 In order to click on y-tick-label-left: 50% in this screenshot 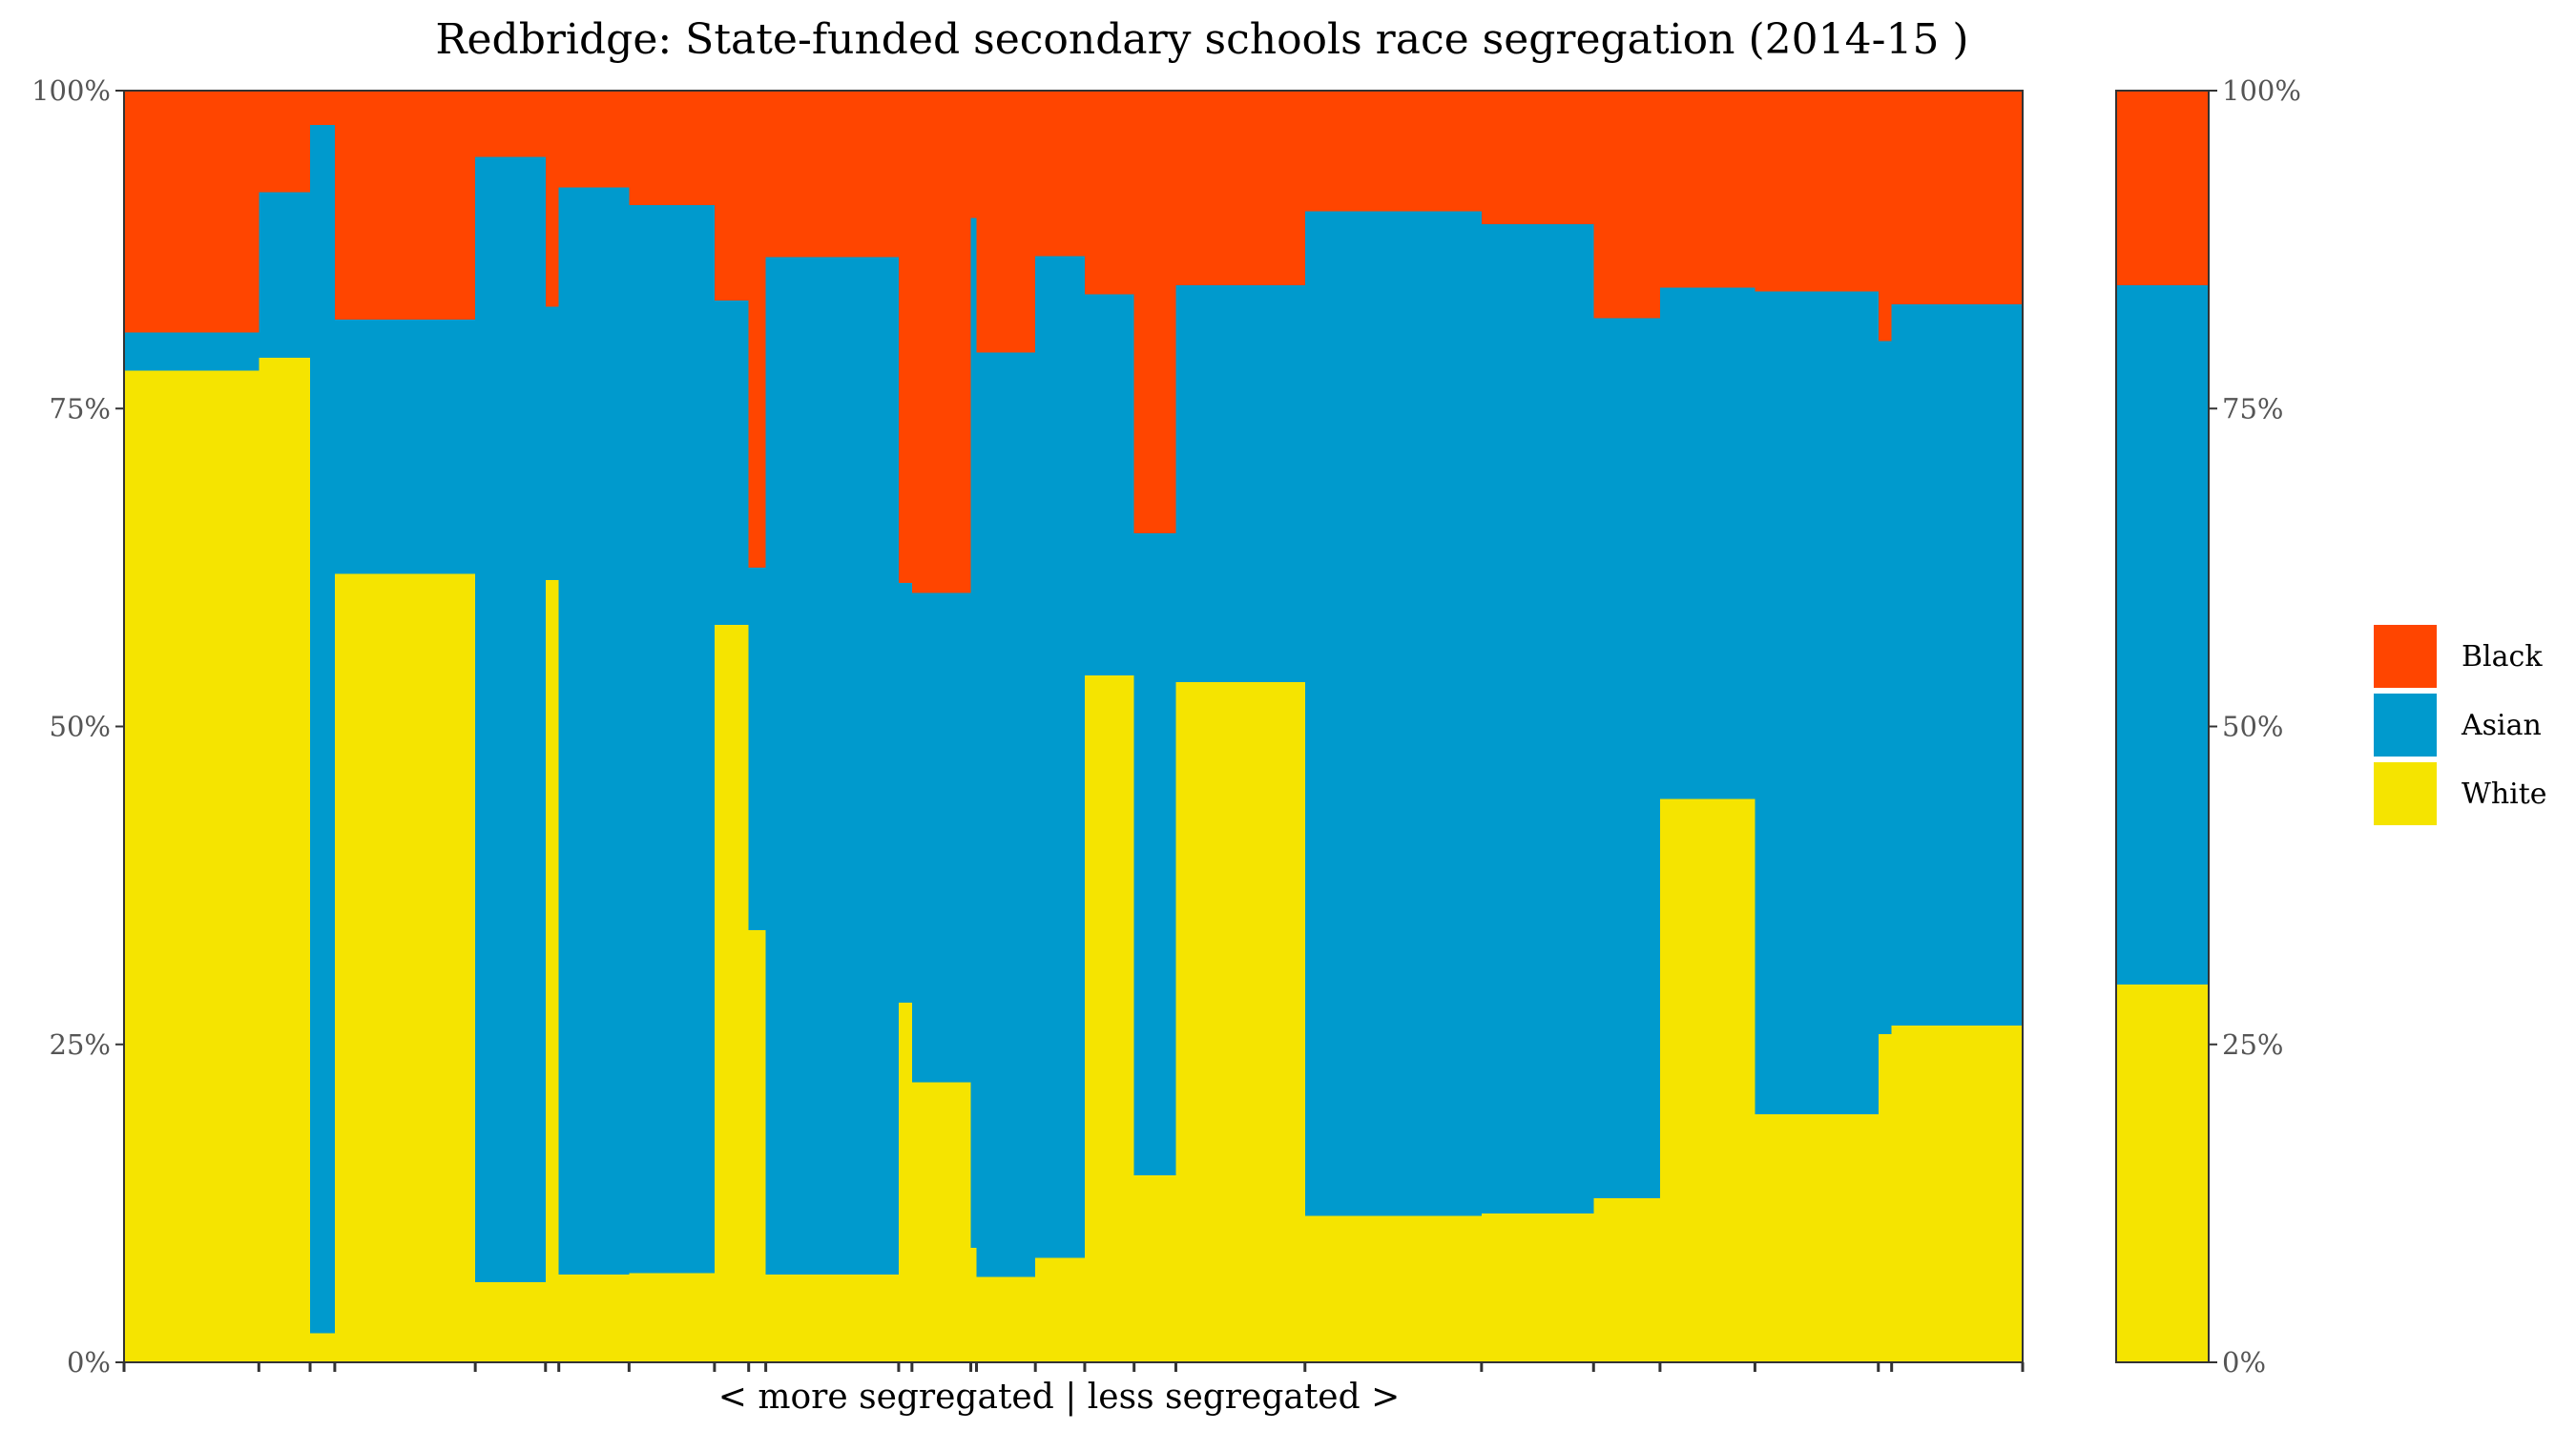, I will do `click(80, 727)`.